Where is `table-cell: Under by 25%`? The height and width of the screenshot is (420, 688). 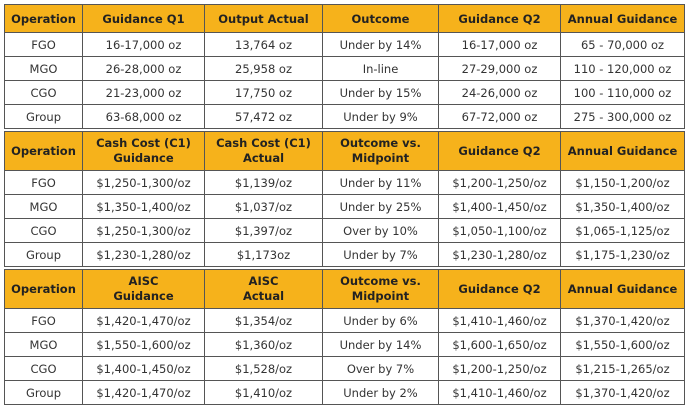 table-cell: Under by 25% is located at coordinates (380, 206).